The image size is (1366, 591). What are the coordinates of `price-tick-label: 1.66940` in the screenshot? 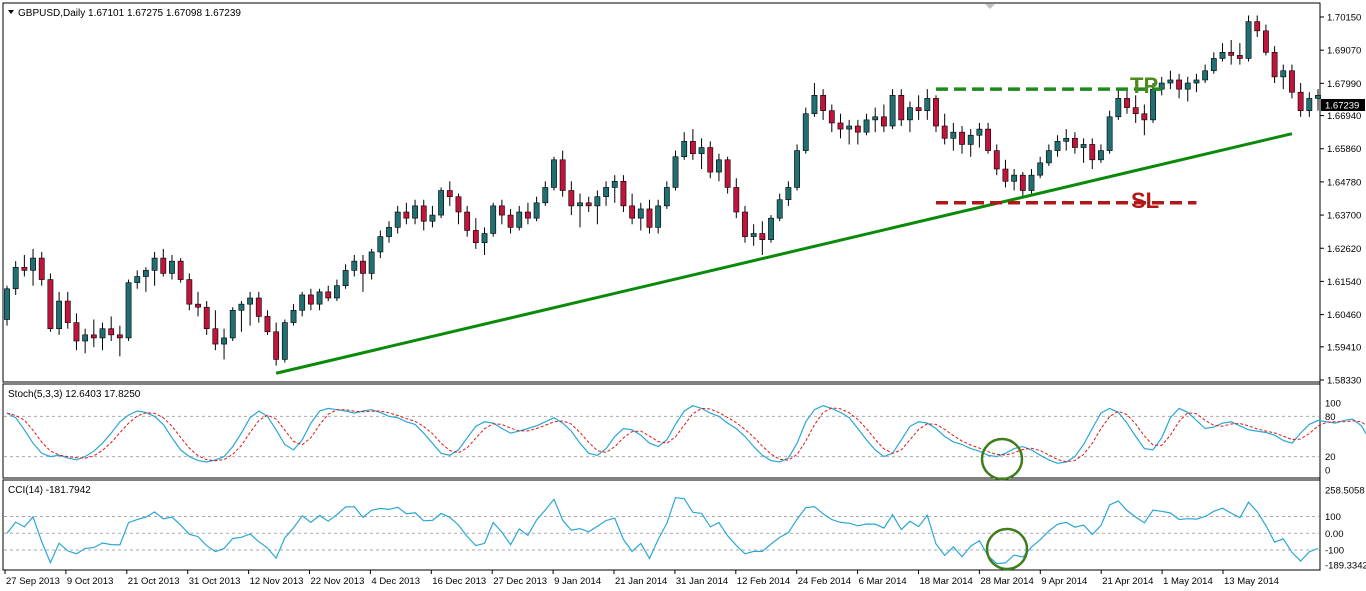 It's located at (1344, 116).